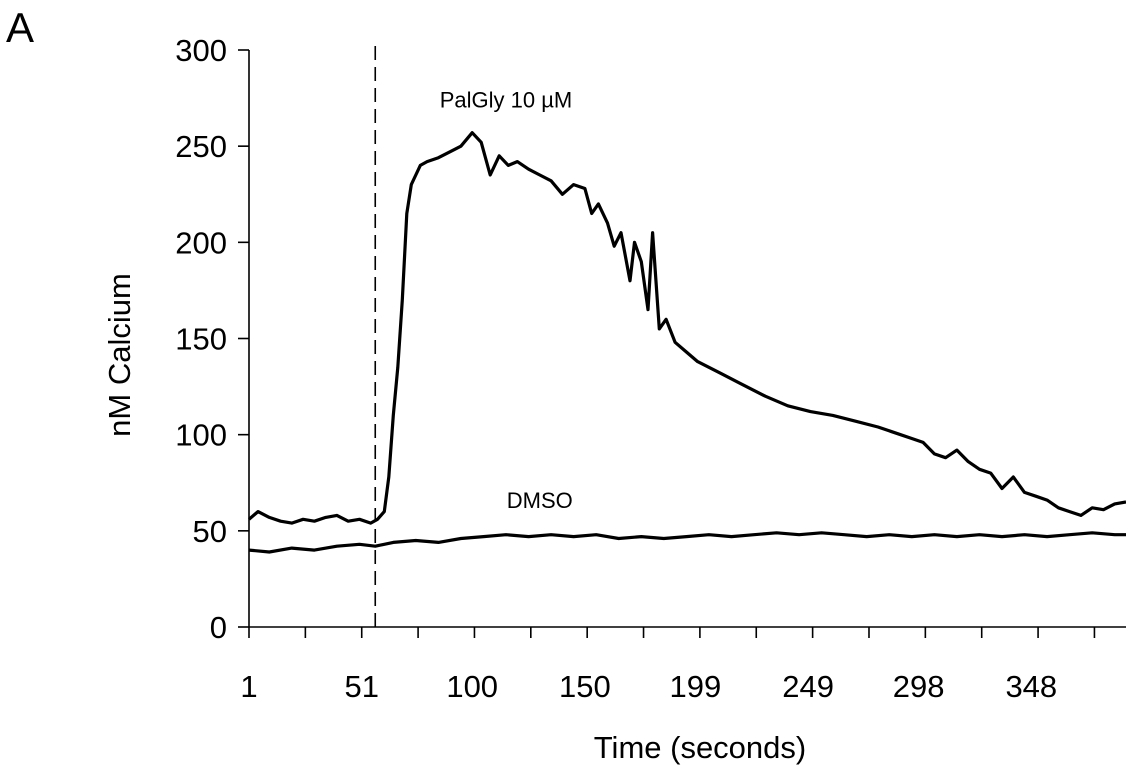 This screenshot has height=772, width=1126. What do you see at coordinates (210, 531) in the screenshot?
I see `y-tick-label: 50` at bounding box center [210, 531].